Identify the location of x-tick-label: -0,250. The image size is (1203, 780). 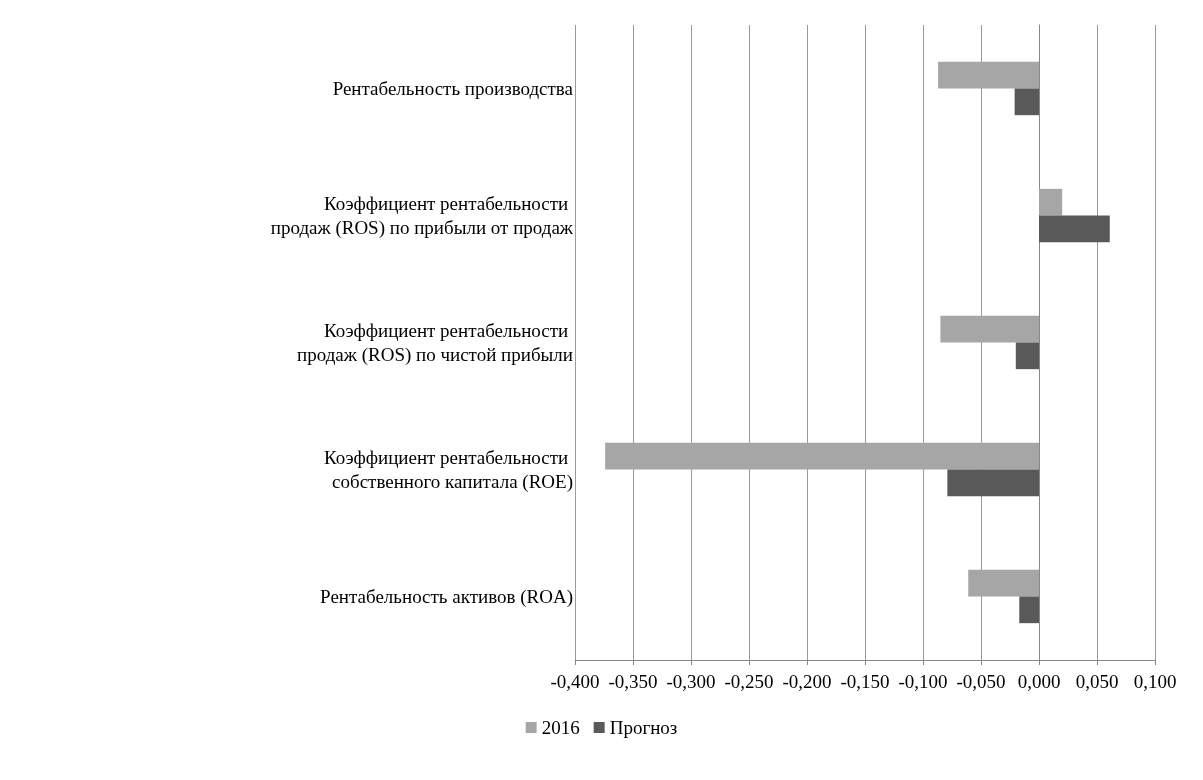
(749, 681).